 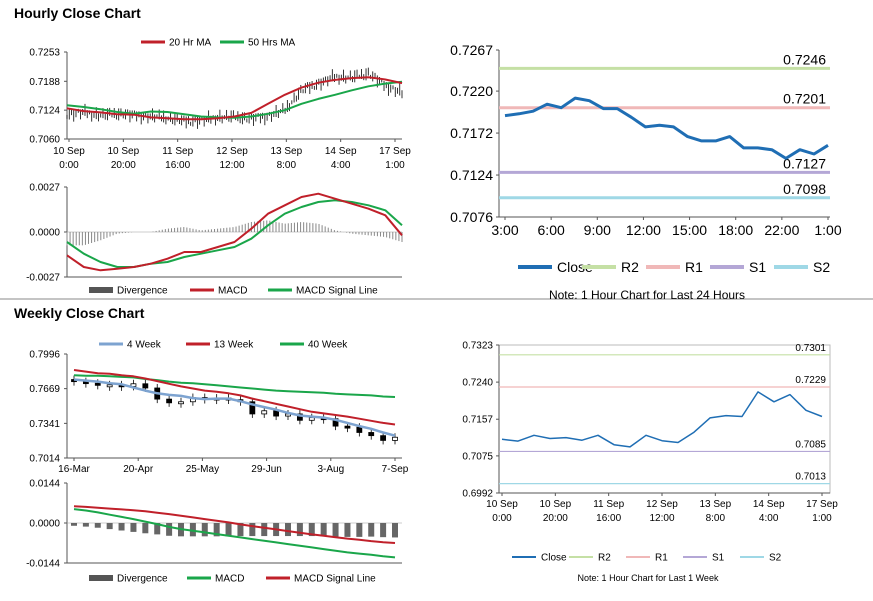 What do you see at coordinates (477, 346) in the screenshot?
I see `weekly-levels-ytick: 0.7323` at bounding box center [477, 346].